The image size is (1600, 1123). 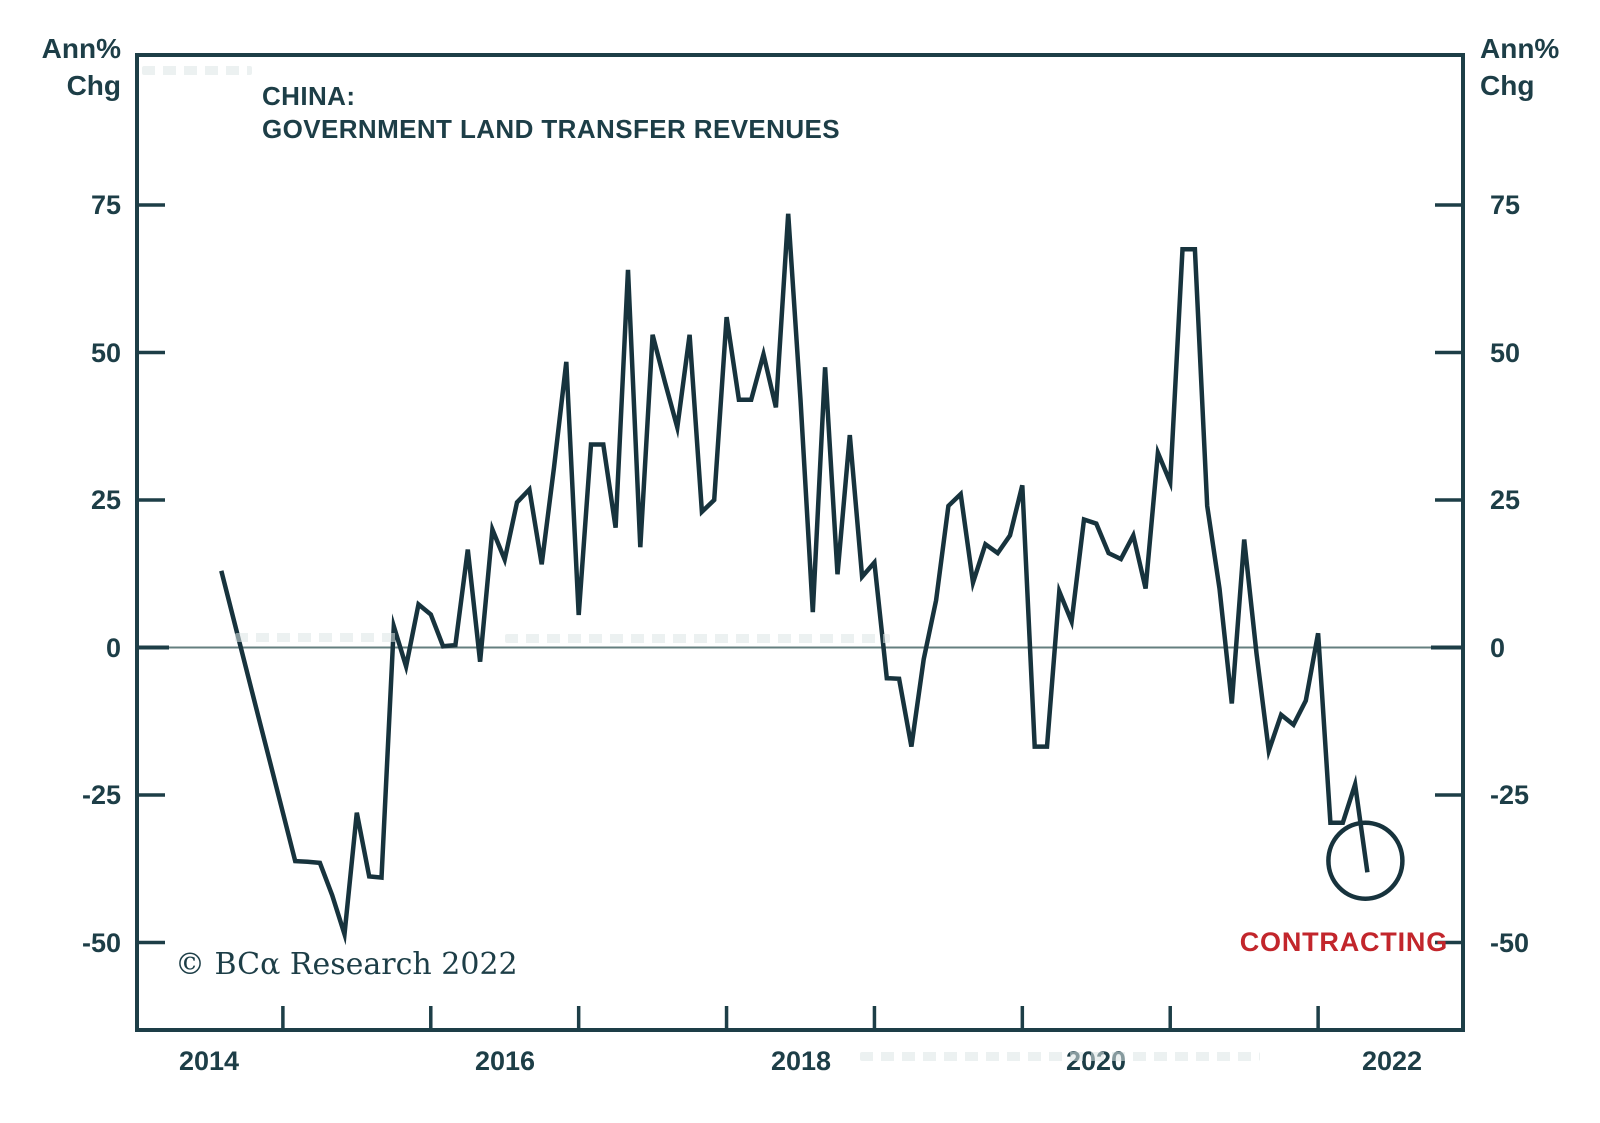 I want to click on y-axis-unit-left: Ann% Chg, so click(x=60, y=67).